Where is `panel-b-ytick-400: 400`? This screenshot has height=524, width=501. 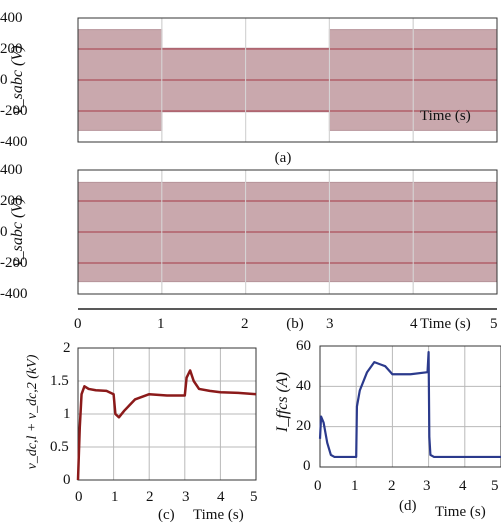 panel-b-ytick-400: 400 is located at coordinates (11, 170).